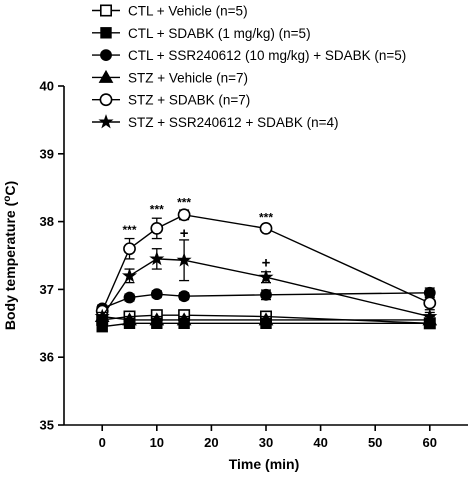 Image resolution: width=474 pixels, height=481 pixels. What do you see at coordinates (47, 425) in the screenshot?
I see `y-tick-label: 35` at bounding box center [47, 425].